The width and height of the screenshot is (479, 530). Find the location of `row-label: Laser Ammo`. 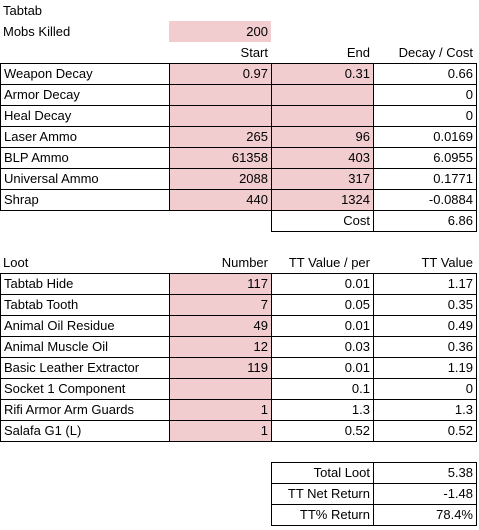

row-label: Laser Ammo is located at coordinates (85, 137).